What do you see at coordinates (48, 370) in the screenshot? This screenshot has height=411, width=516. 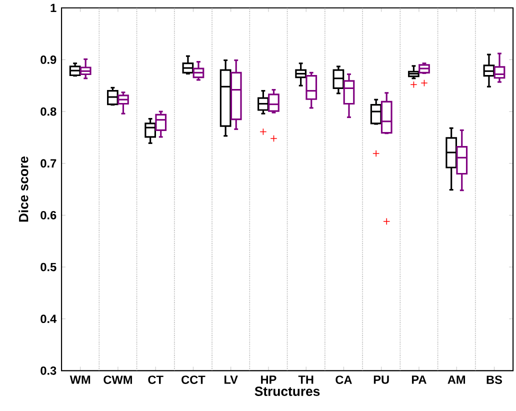 I see `y-tick-label: 0.3` at bounding box center [48, 370].